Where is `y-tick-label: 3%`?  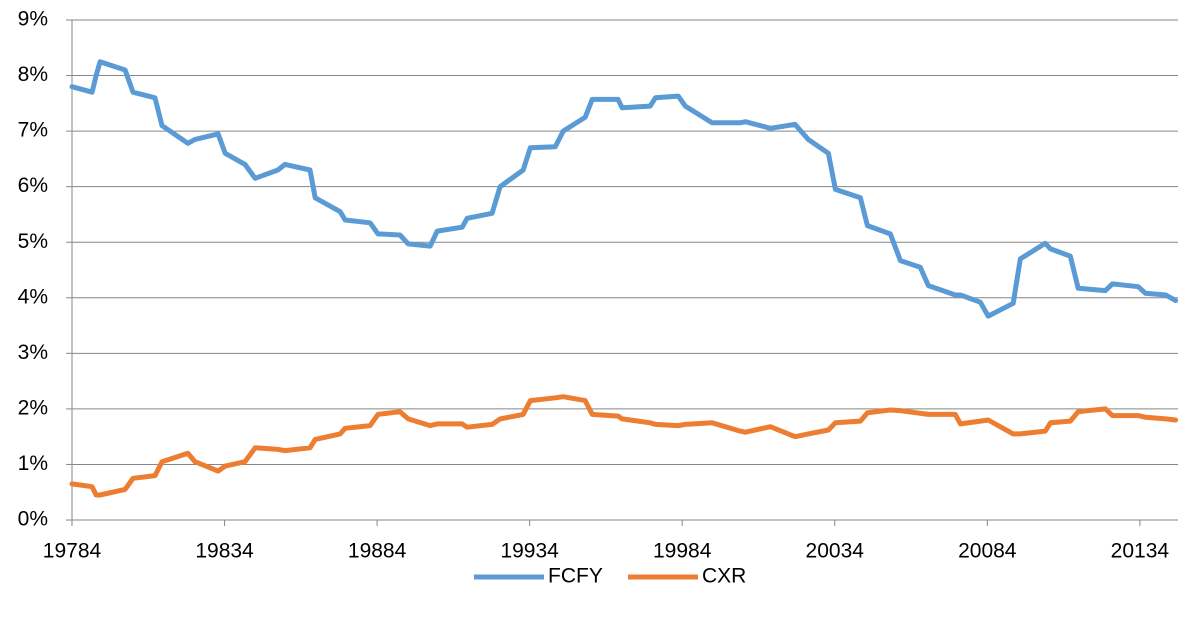
y-tick-label: 3% is located at coordinates (33, 352).